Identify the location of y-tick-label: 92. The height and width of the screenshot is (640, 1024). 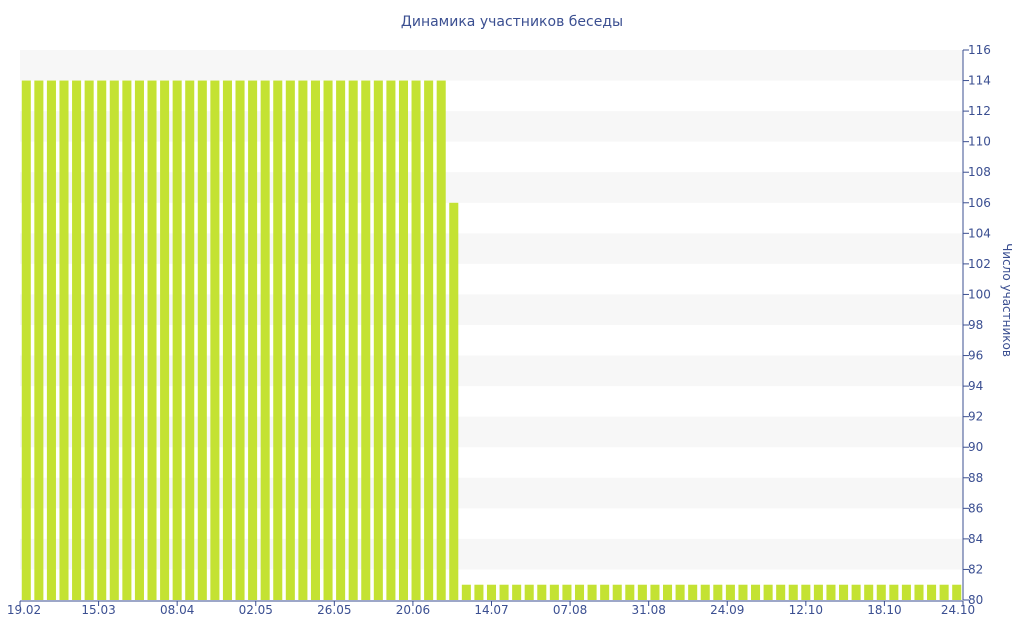
(975, 417).